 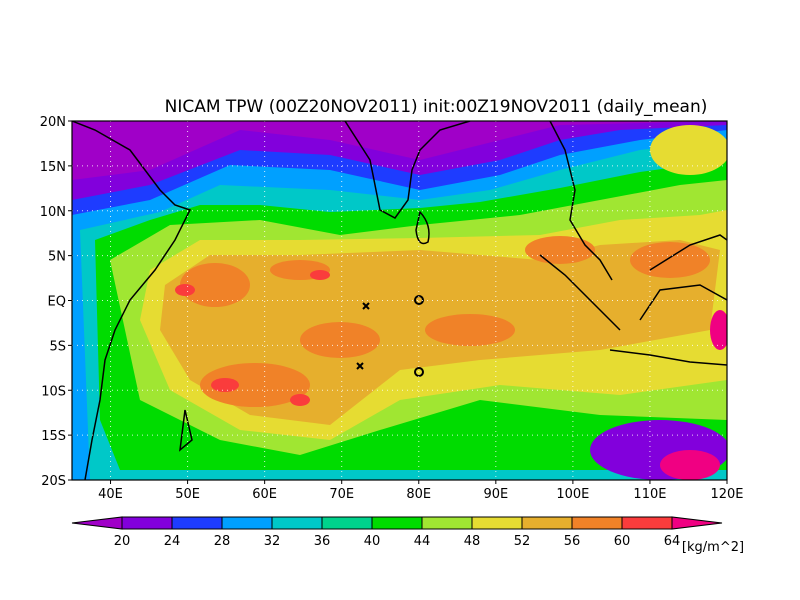 I want to click on colorbar-extend-low, so click(x=97, y=523).